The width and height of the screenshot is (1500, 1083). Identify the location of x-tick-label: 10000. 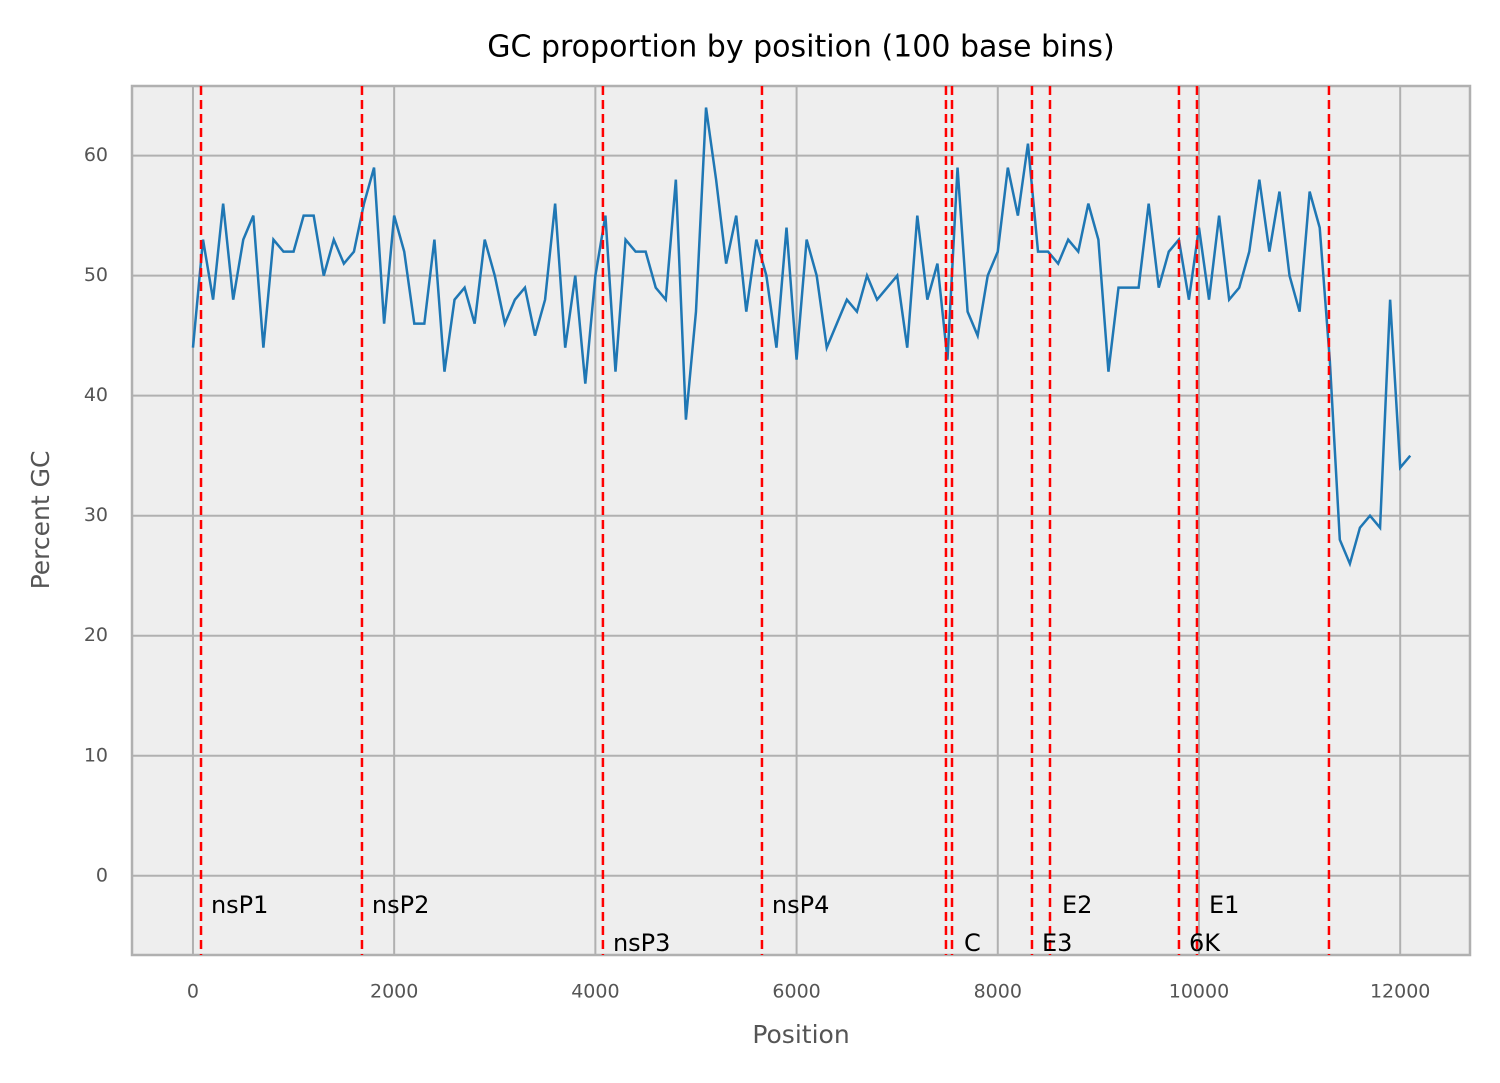
(1199, 992).